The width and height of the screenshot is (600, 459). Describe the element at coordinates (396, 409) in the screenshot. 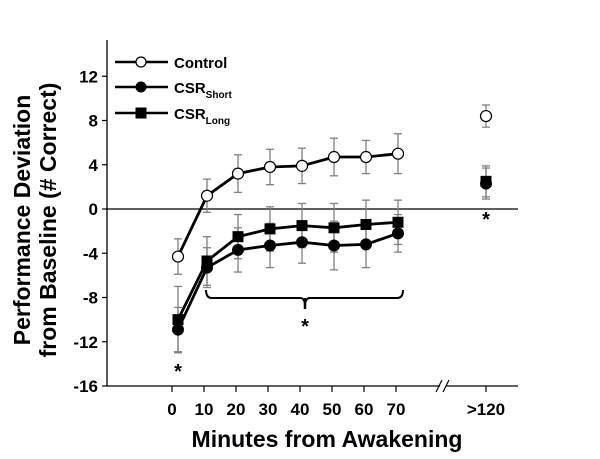

I see `x-tick-label: 70` at that location.